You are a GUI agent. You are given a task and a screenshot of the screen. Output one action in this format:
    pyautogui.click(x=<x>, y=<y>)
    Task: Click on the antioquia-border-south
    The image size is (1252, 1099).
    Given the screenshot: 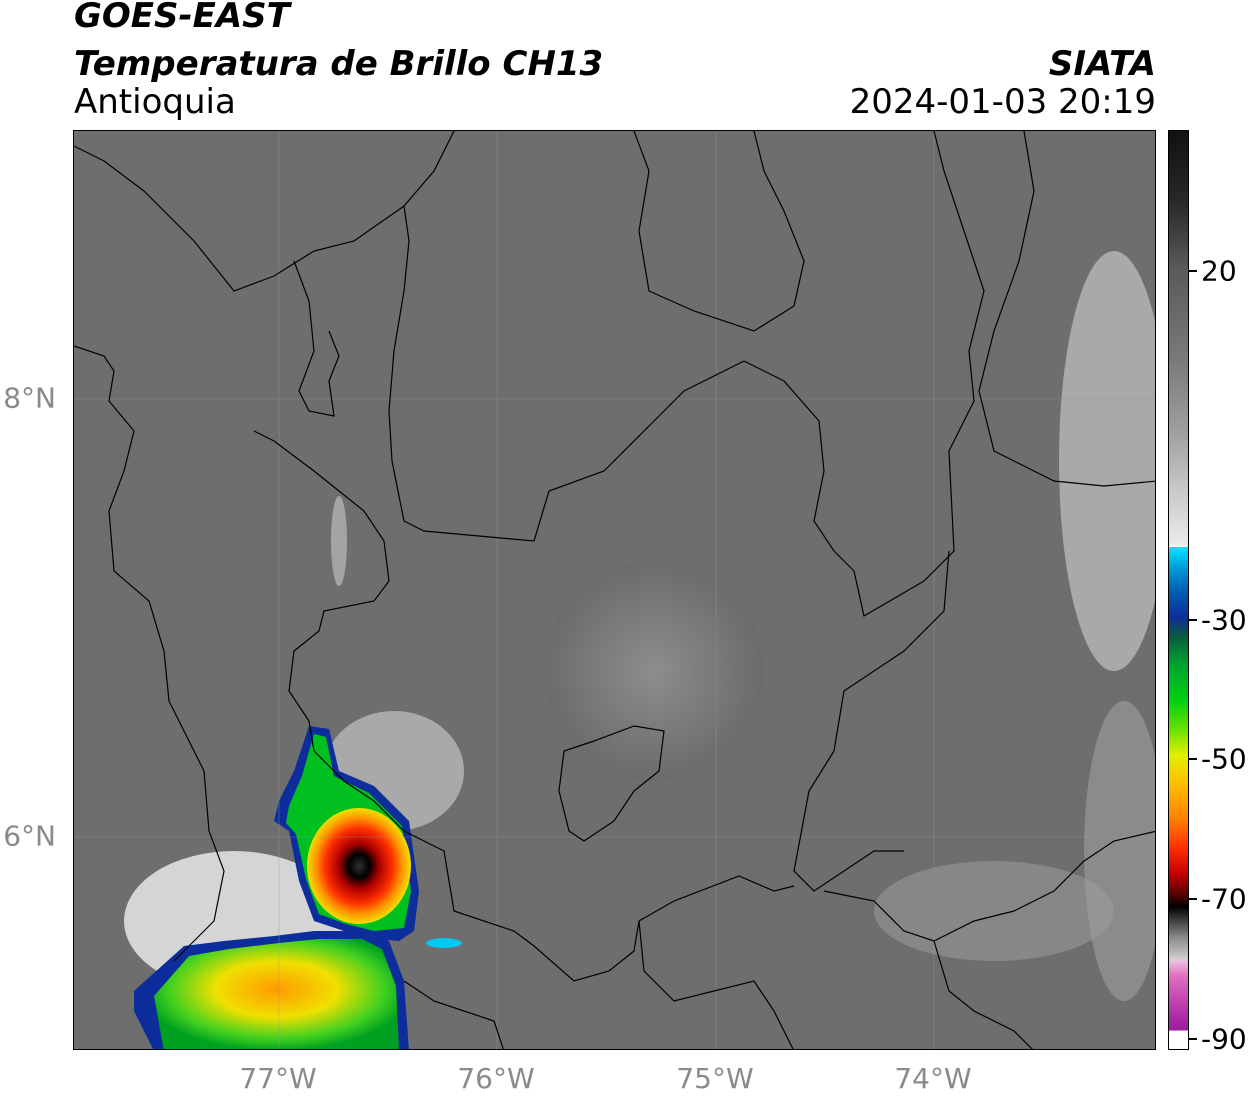 What is the action you would take?
    pyautogui.click(x=551, y=851)
    